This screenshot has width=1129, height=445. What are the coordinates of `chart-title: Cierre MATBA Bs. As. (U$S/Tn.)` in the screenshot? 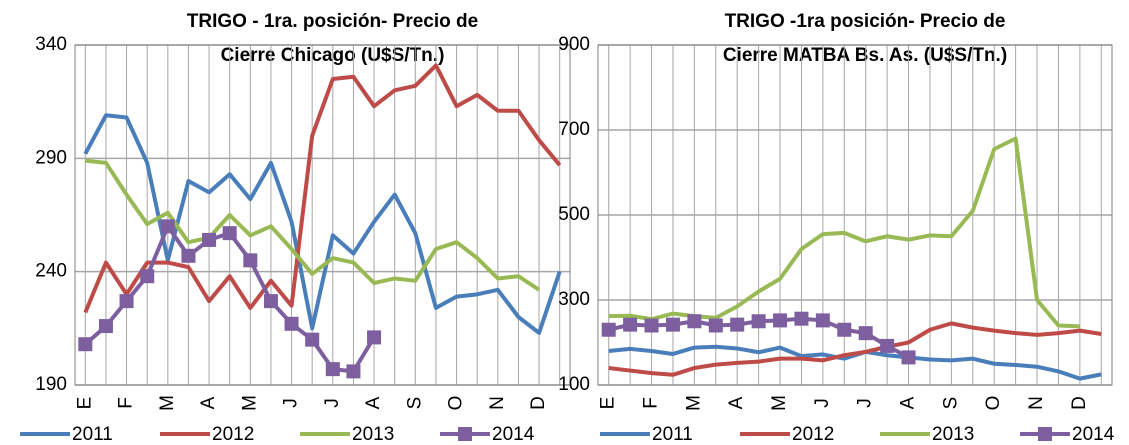 It's located at (865, 55).